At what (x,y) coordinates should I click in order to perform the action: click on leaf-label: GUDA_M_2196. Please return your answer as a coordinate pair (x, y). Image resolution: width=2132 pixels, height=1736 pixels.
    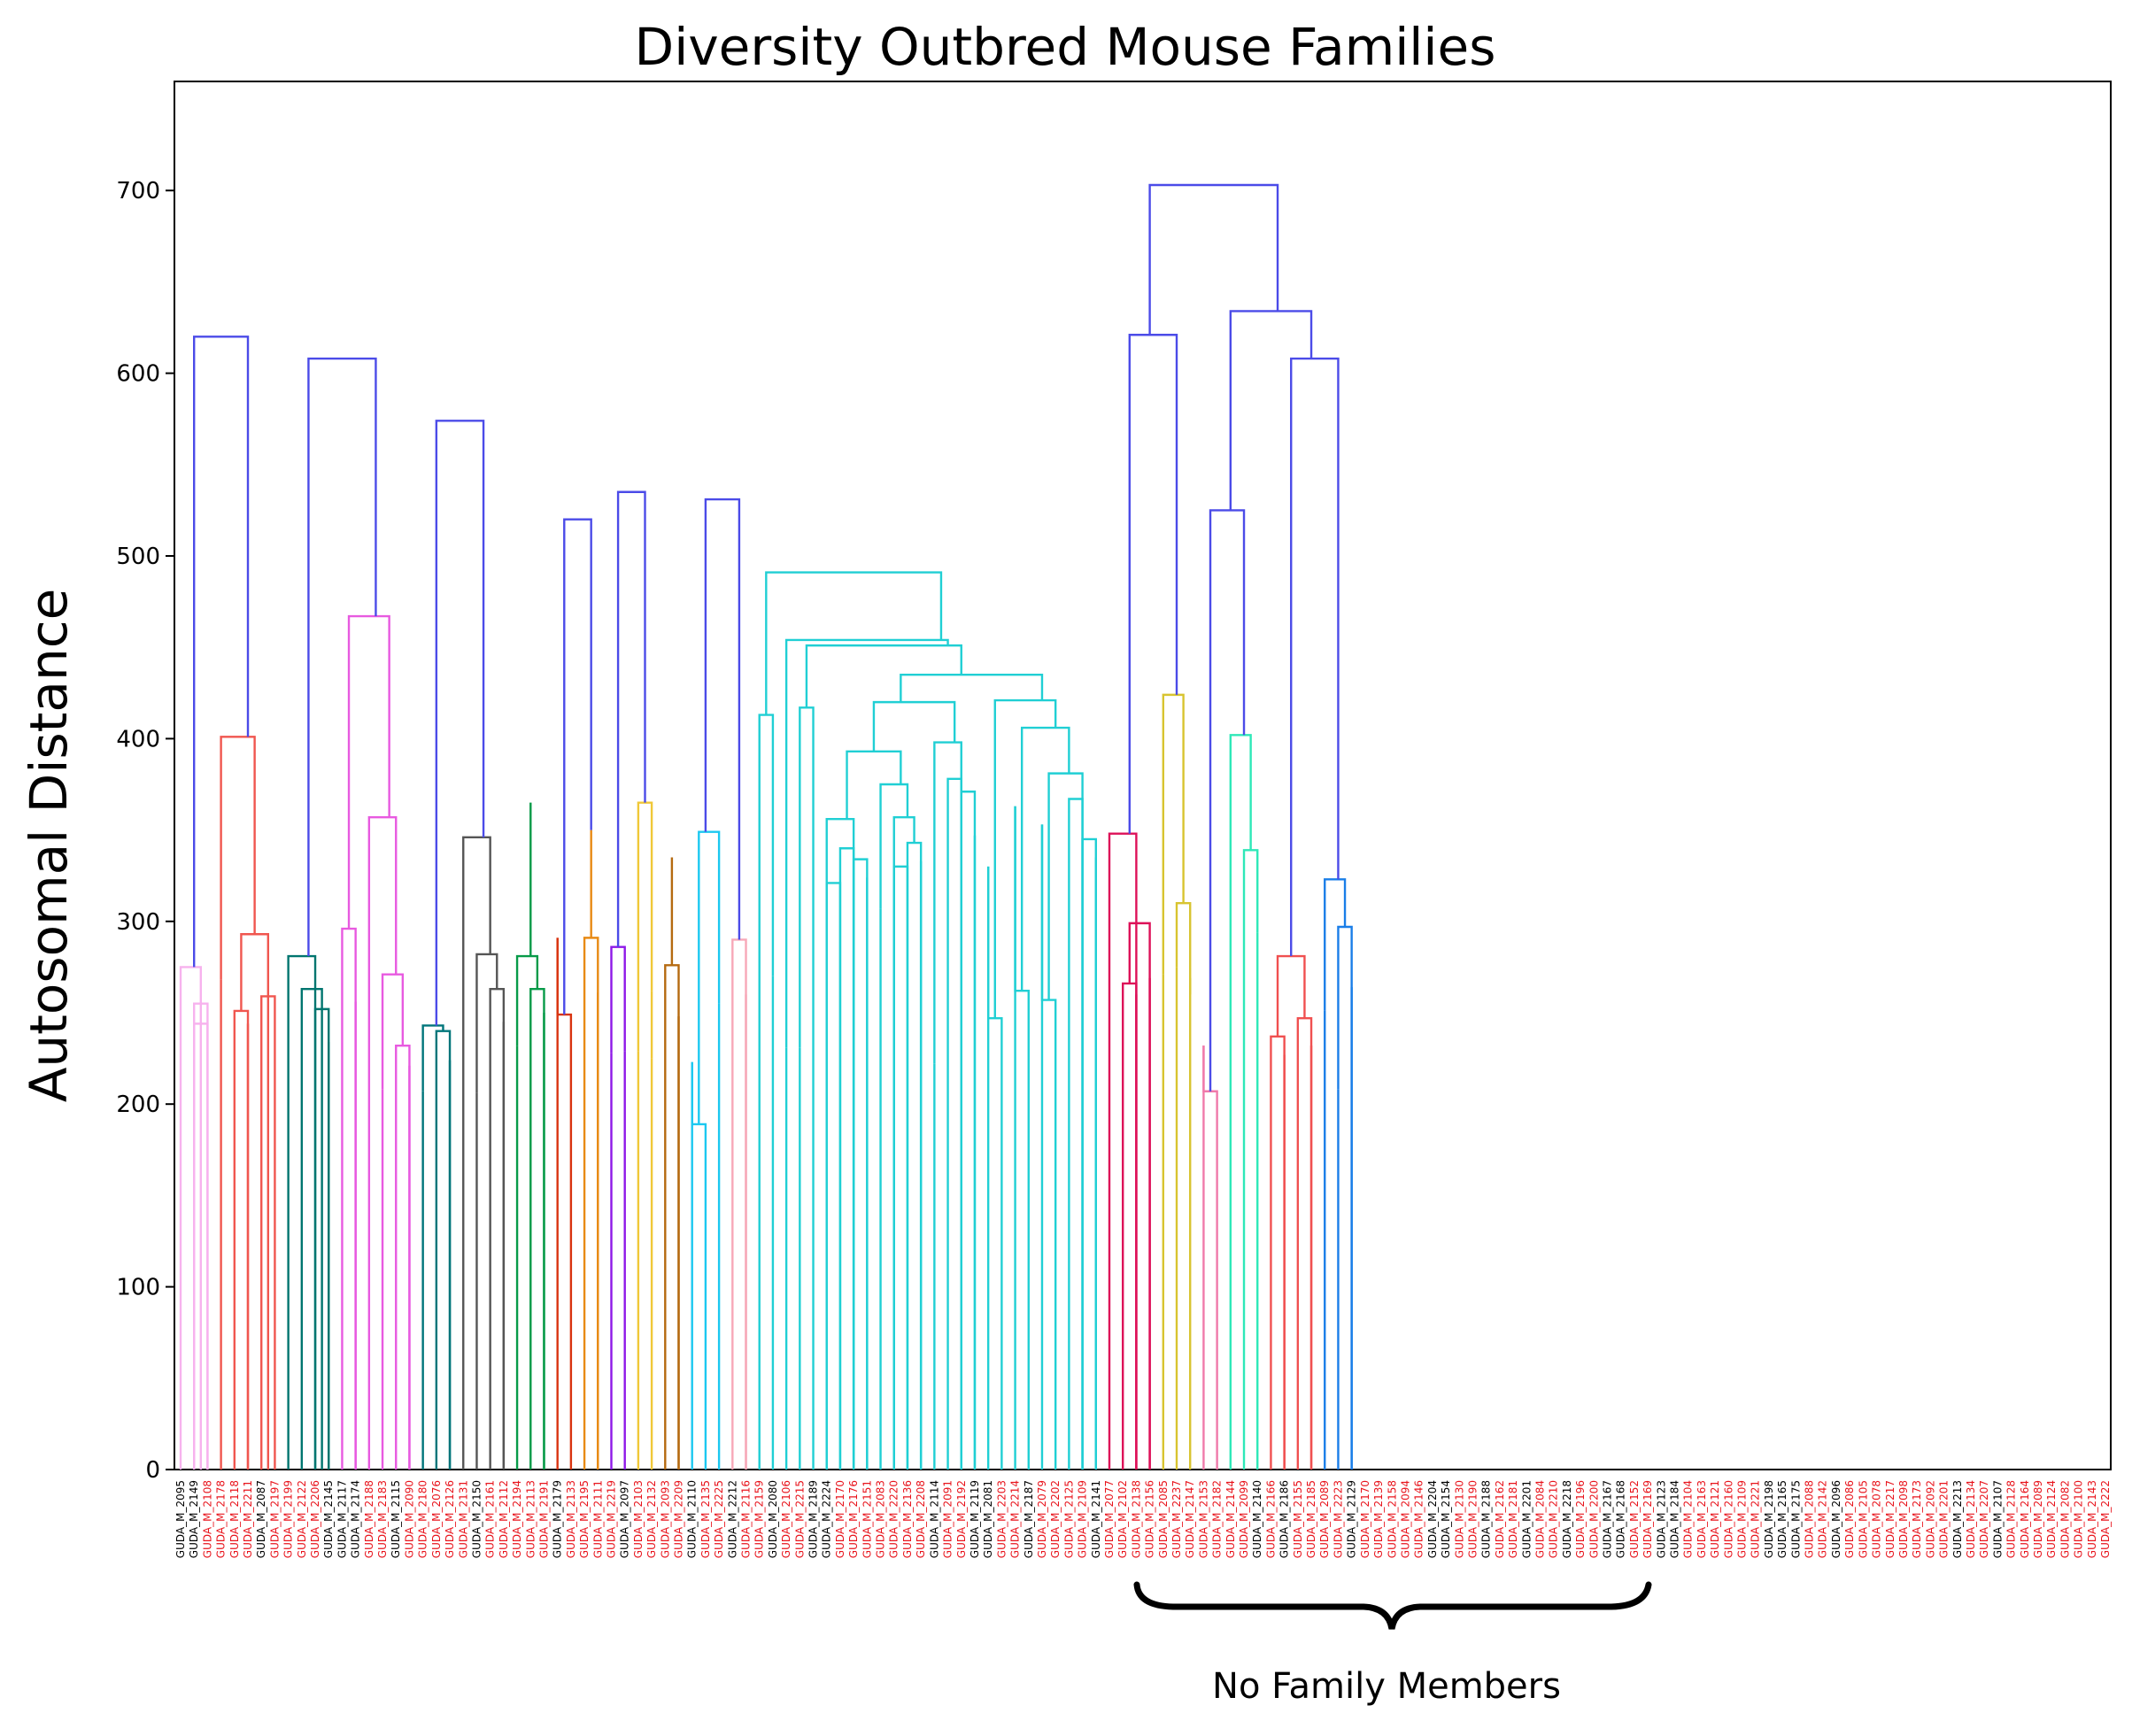
    Looking at the image, I should click on (1580, 1519).